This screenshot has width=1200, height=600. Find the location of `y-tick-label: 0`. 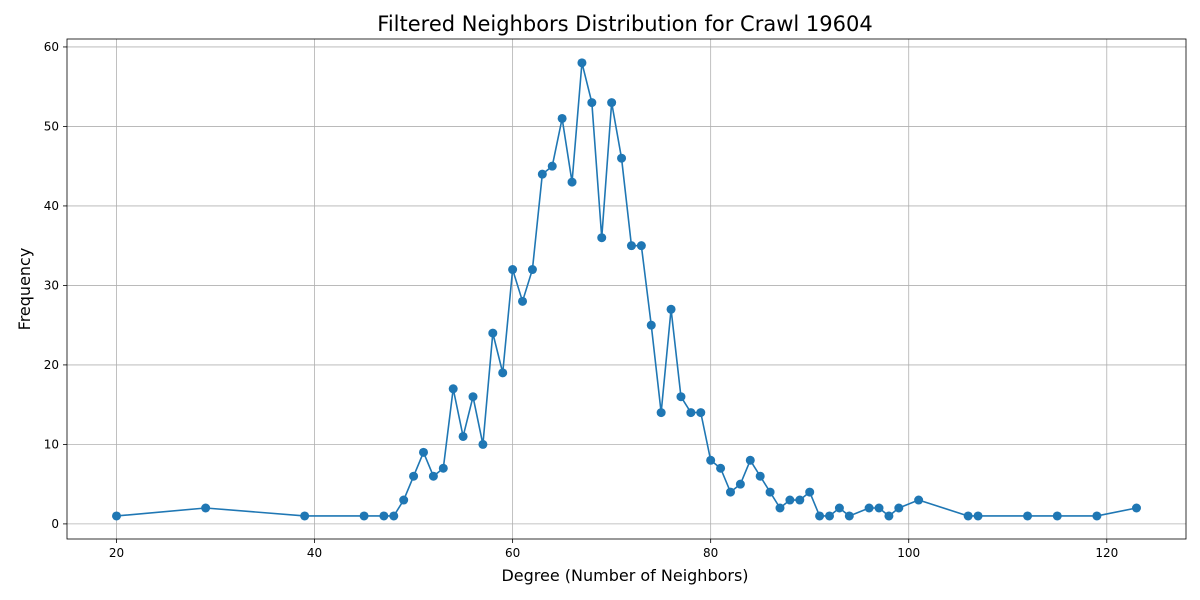

y-tick-label: 0 is located at coordinates (55, 524).